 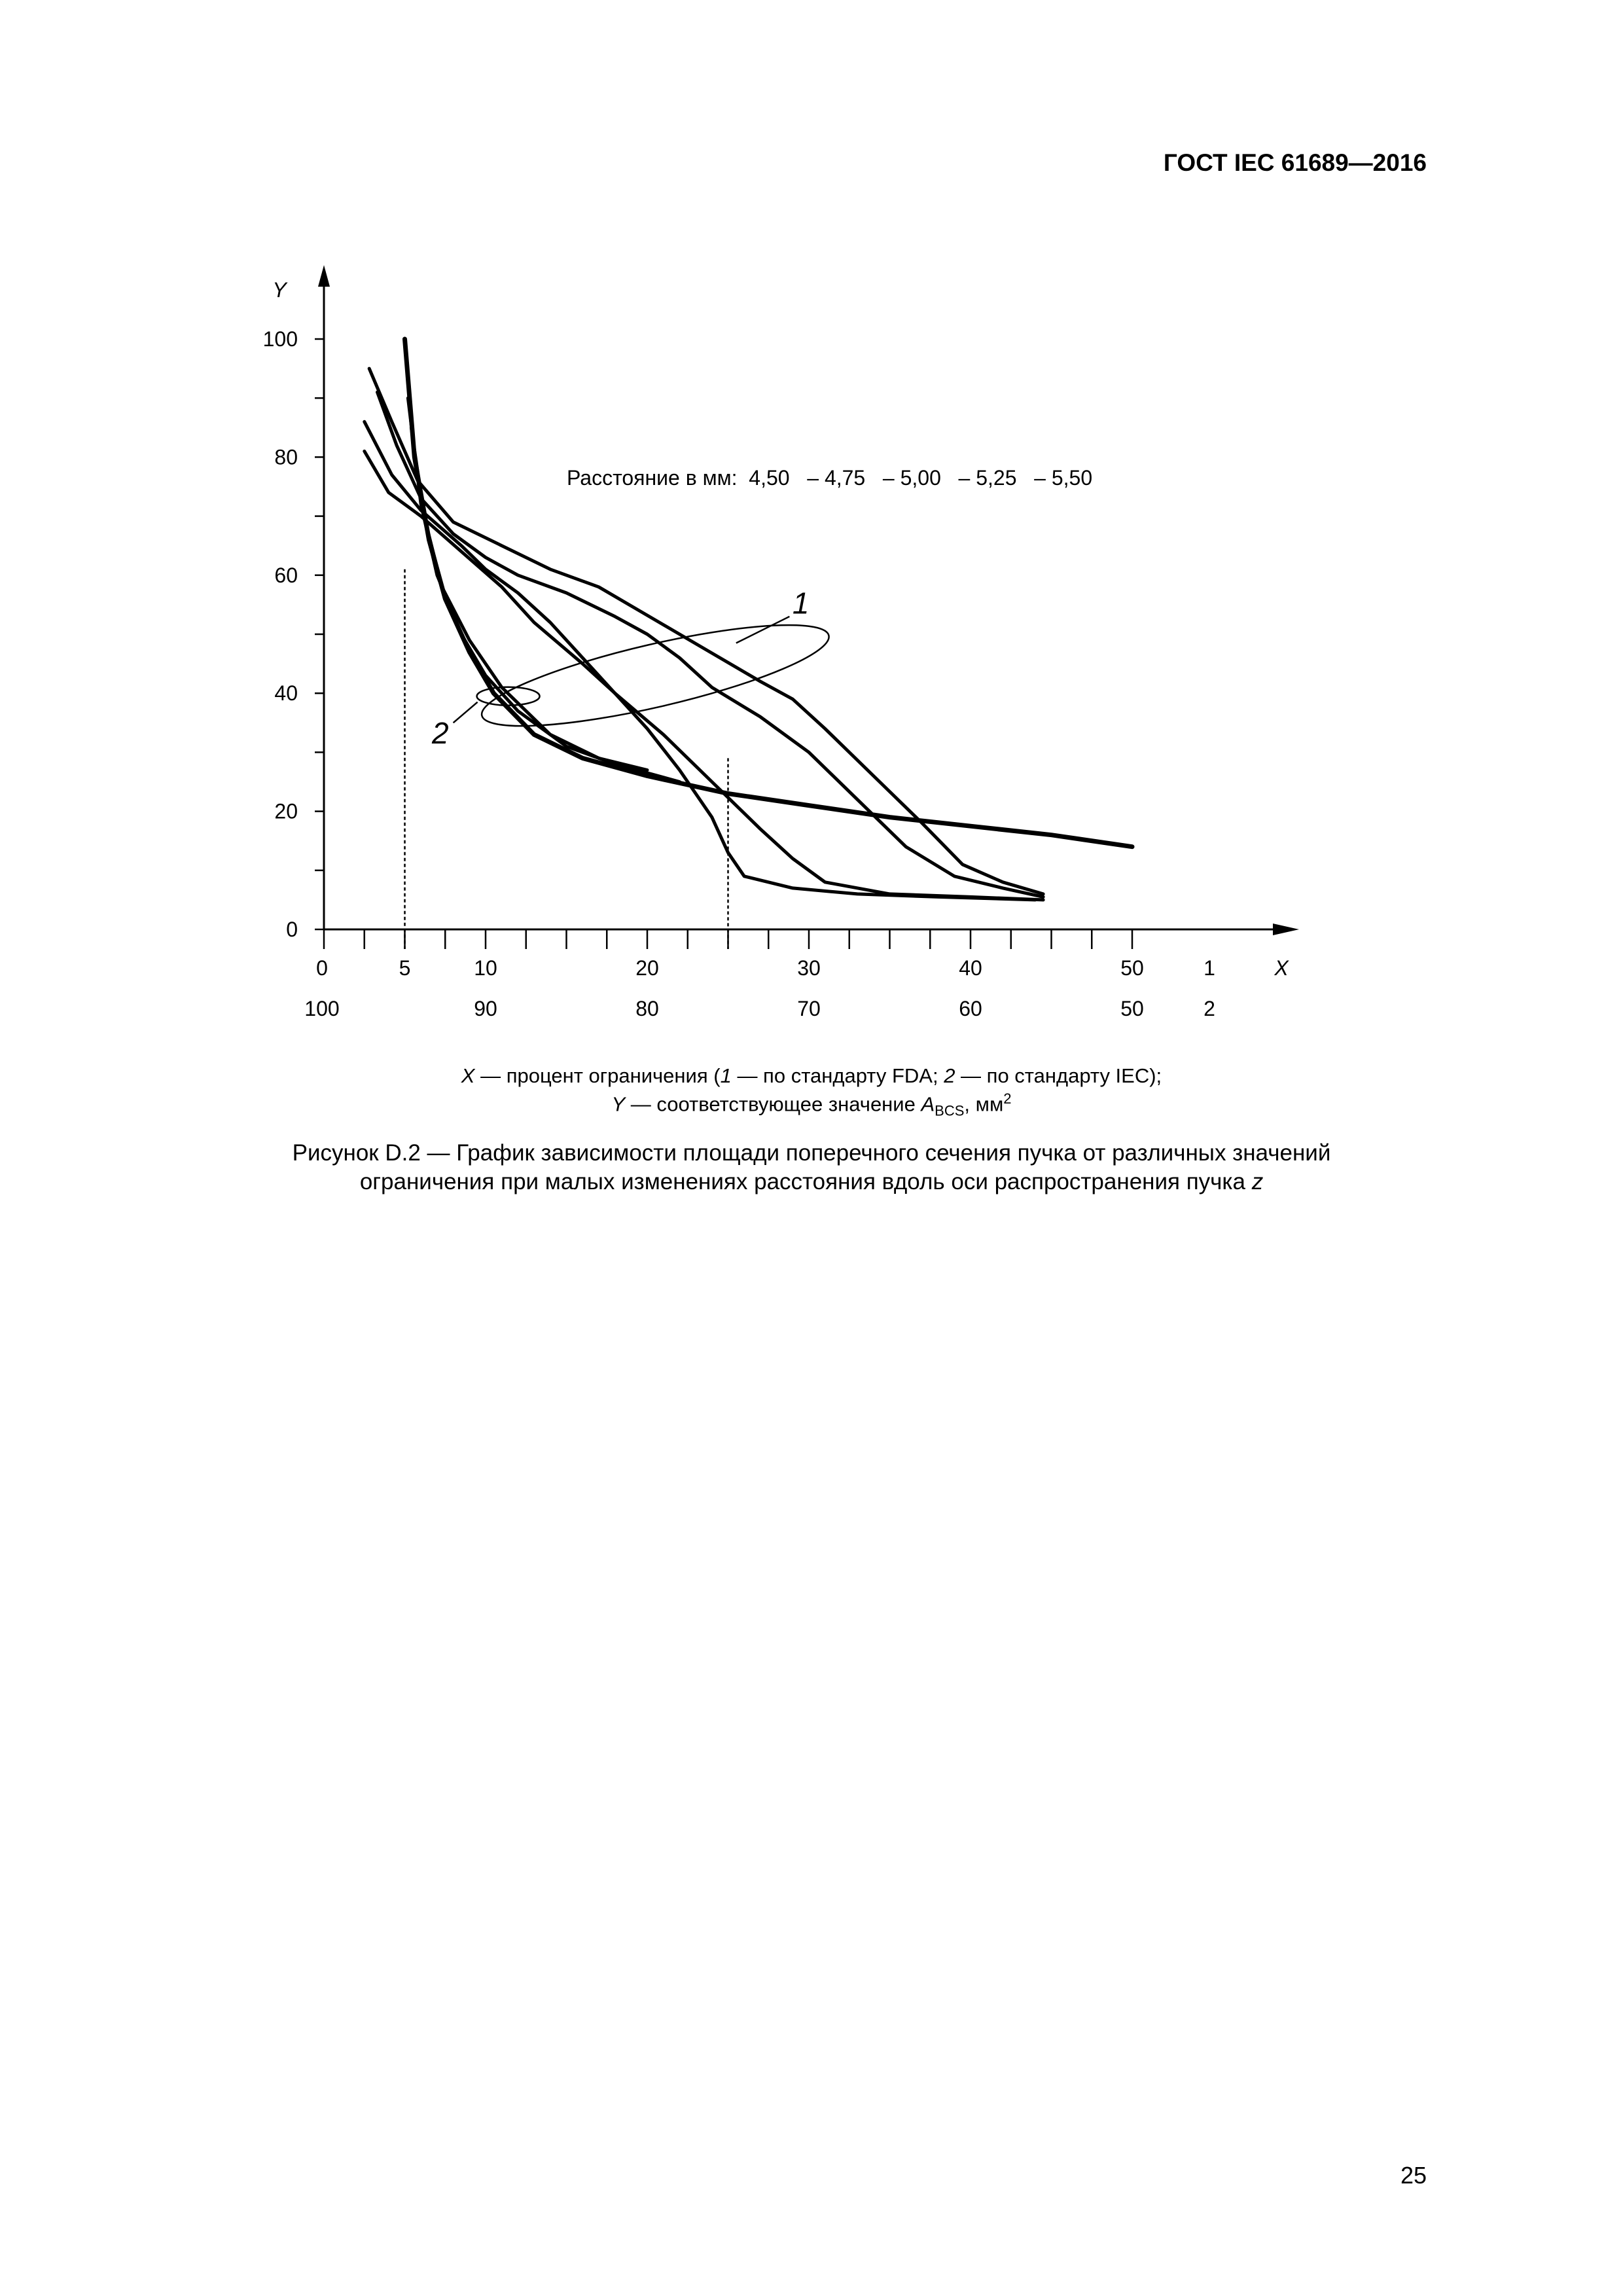 What do you see at coordinates (949, 1075) in the screenshot?
I see `x-note-num-2: 2` at bounding box center [949, 1075].